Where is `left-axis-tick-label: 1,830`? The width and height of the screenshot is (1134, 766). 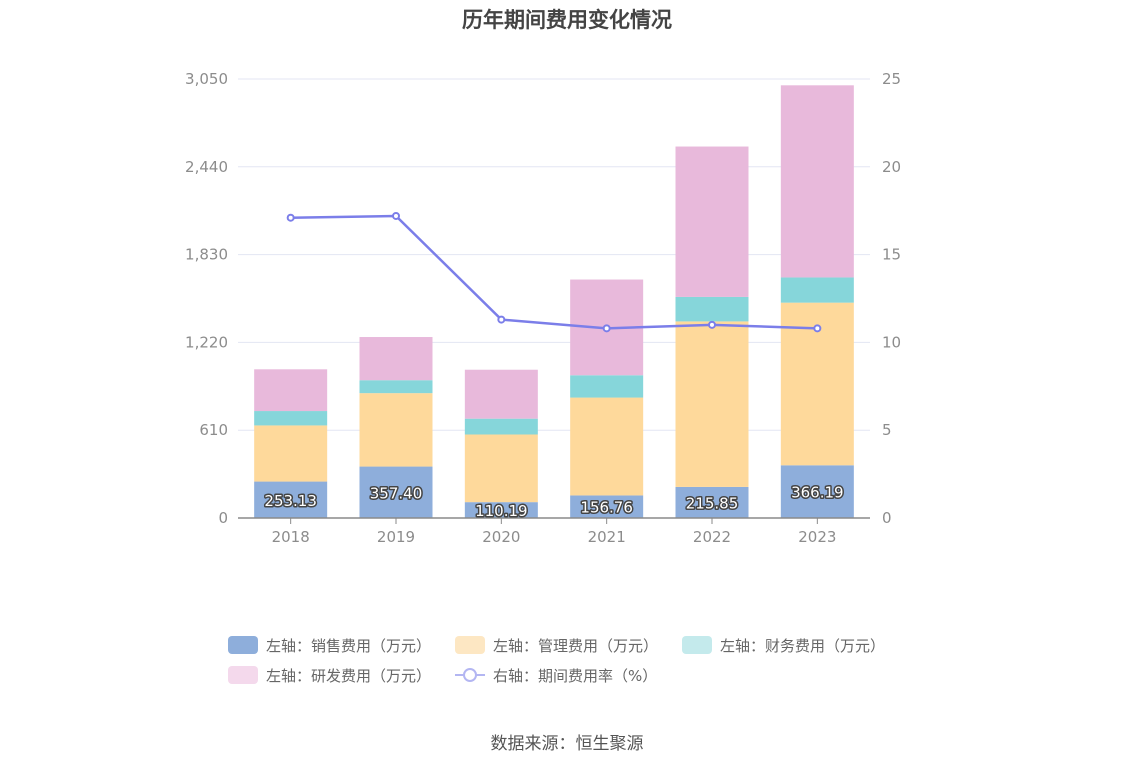 left-axis-tick-label: 1,830 is located at coordinates (206, 255).